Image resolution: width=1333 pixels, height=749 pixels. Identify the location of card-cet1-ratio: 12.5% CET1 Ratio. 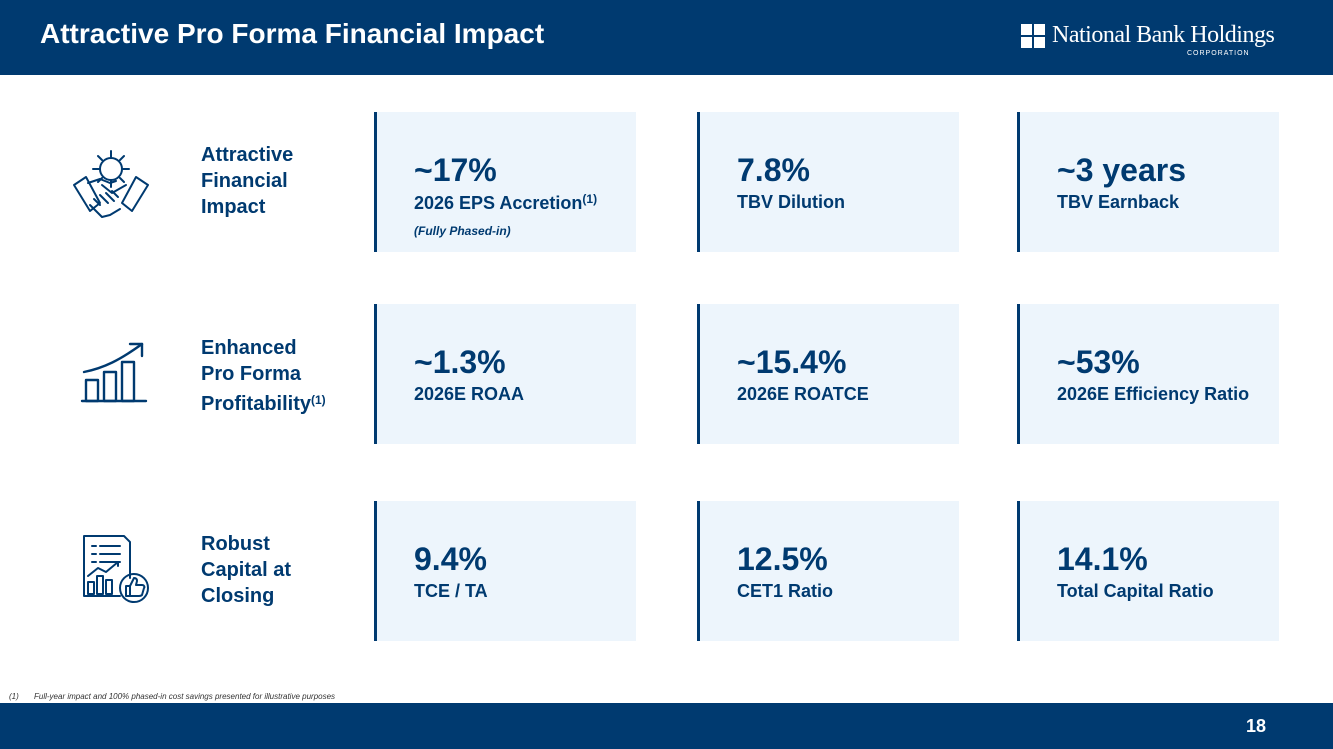
(828, 571).